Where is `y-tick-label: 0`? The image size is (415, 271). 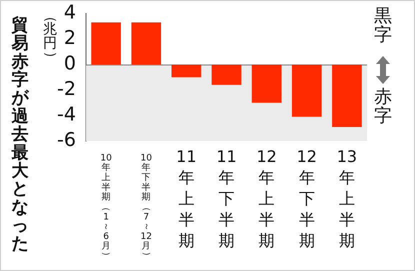 y-tick-label: 0 is located at coordinates (70, 63).